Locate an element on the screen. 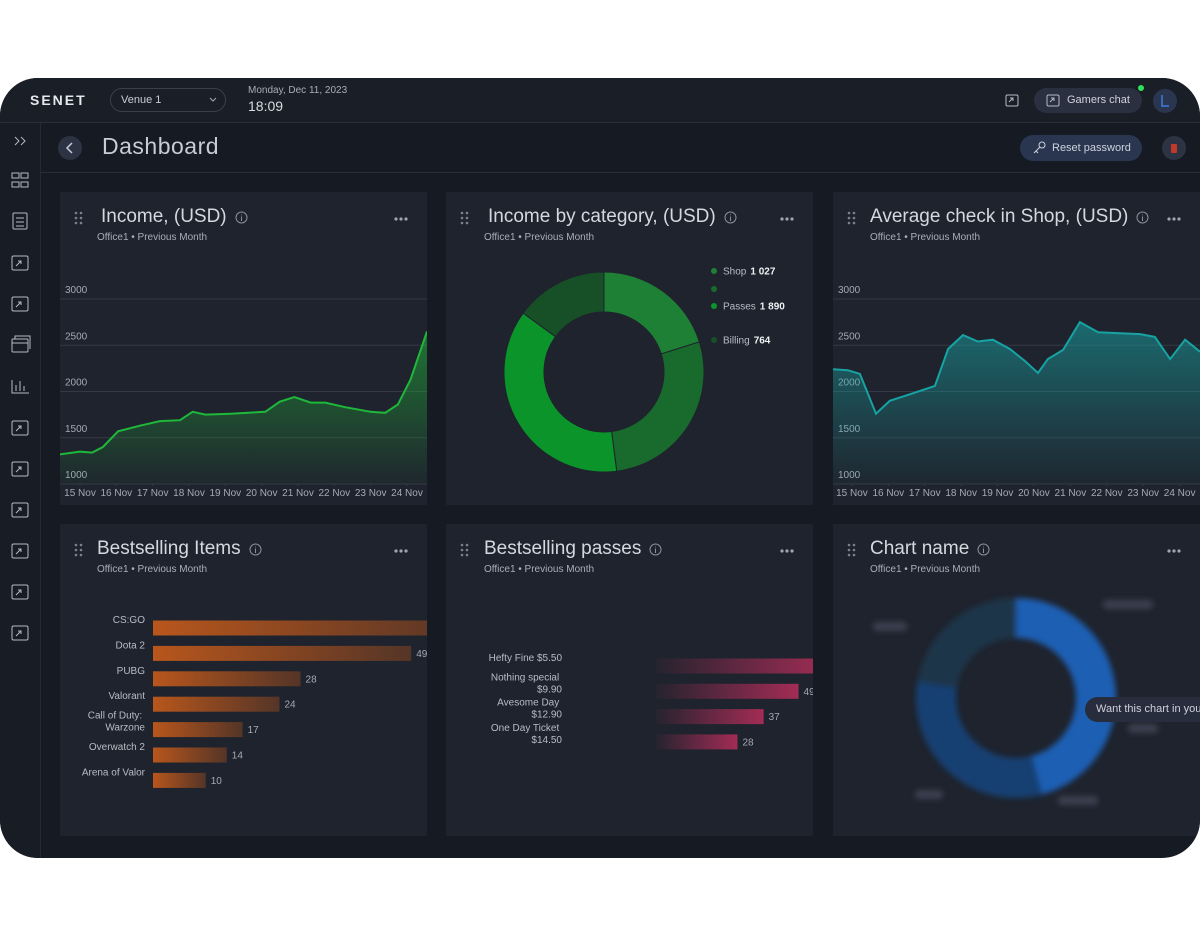 The height and width of the screenshot is (936, 1200). key-icon is located at coordinates (1039, 147).